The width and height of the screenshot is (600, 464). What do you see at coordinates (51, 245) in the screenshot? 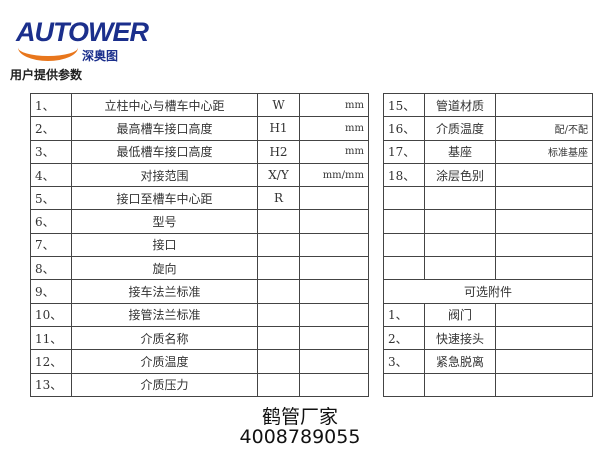
I see `table-cell: 7、` at bounding box center [51, 245].